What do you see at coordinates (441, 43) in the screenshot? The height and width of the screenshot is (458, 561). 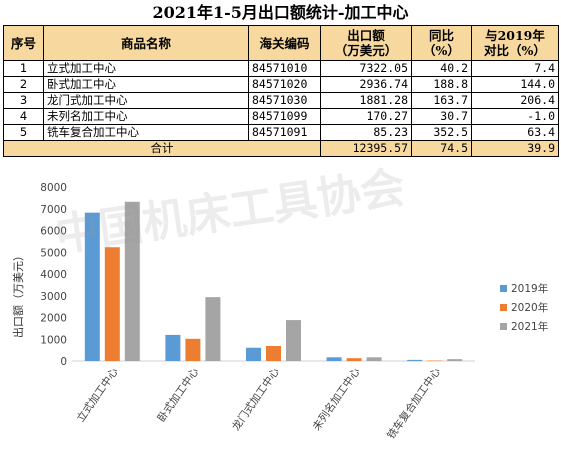 I see `header-yoy: 同比 （%）` at bounding box center [441, 43].